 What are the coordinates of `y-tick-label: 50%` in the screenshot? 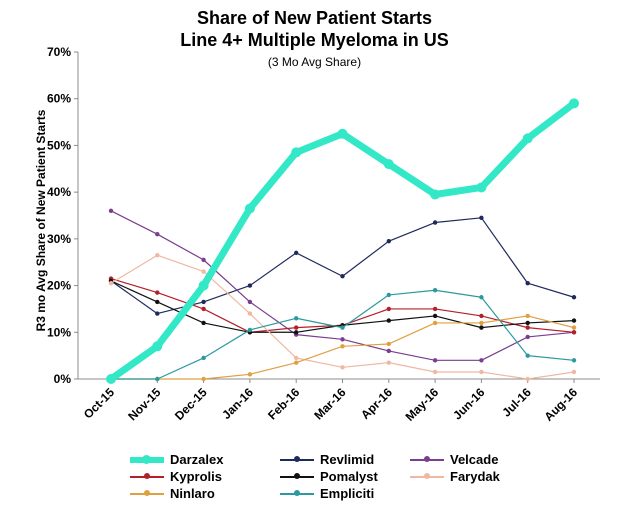 It's located at (59, 145).